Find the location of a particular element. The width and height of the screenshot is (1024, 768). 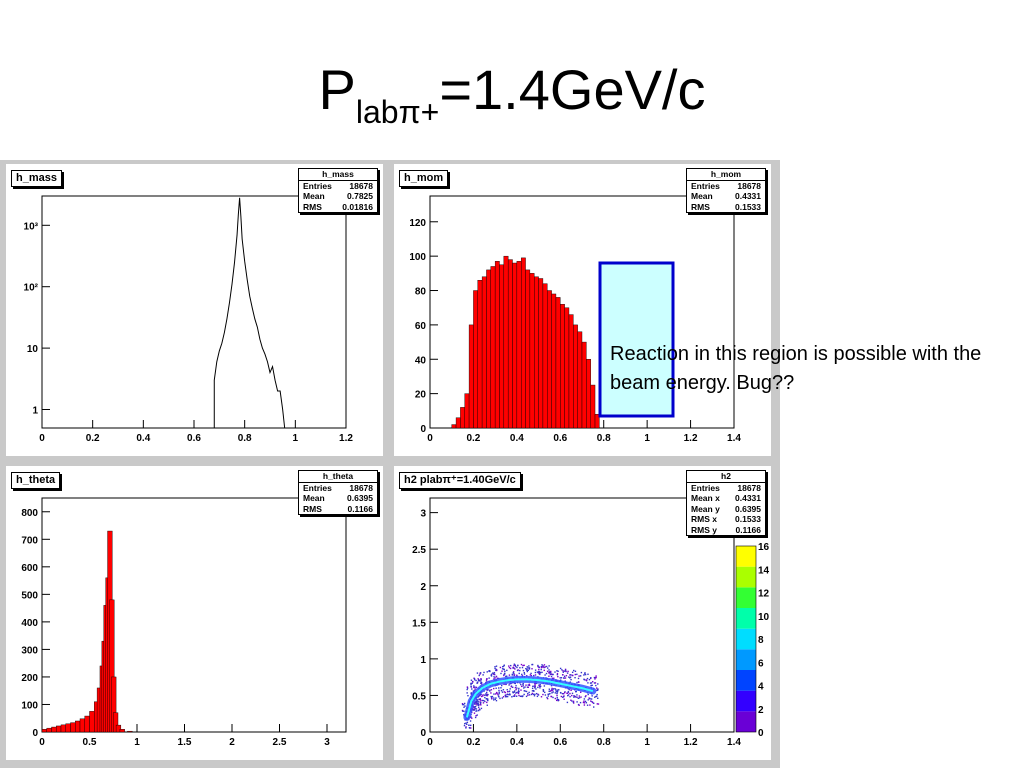

x-tick-label: 0.8 is located at coordinates (604, 438).